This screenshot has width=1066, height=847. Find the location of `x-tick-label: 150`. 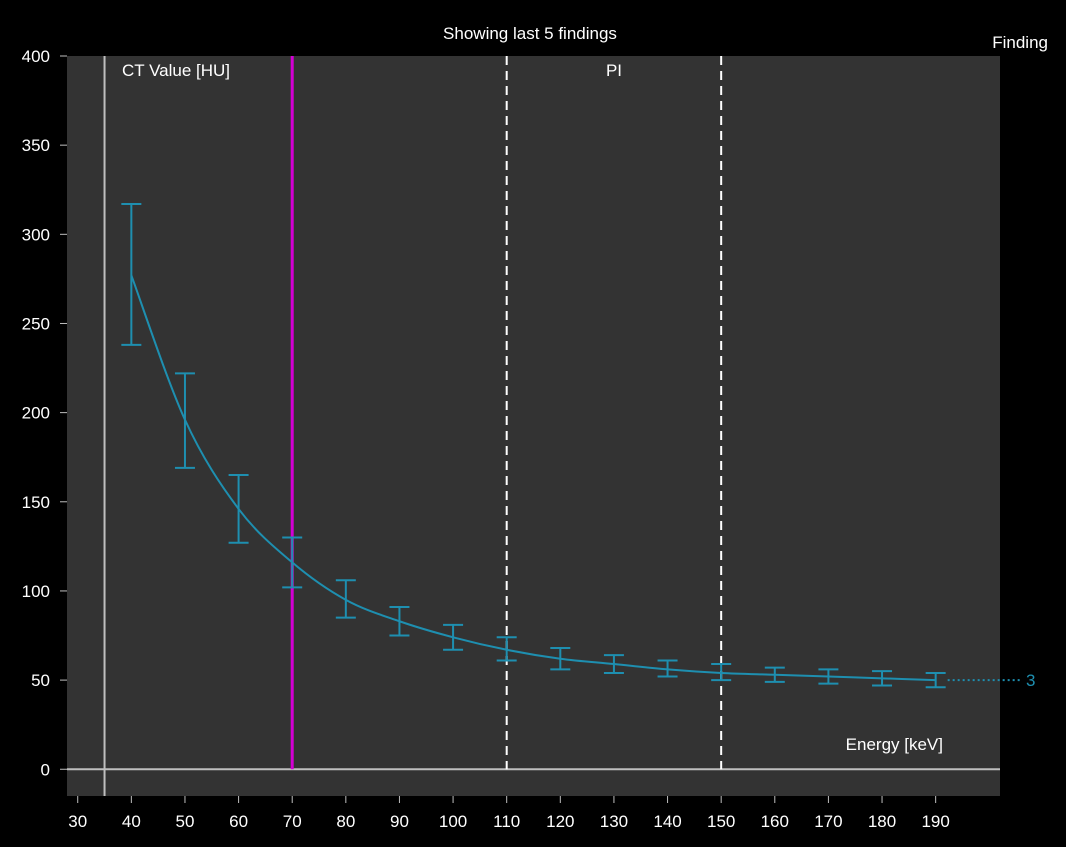

x-tick-label: 150 is located at coordinates (721, 821).